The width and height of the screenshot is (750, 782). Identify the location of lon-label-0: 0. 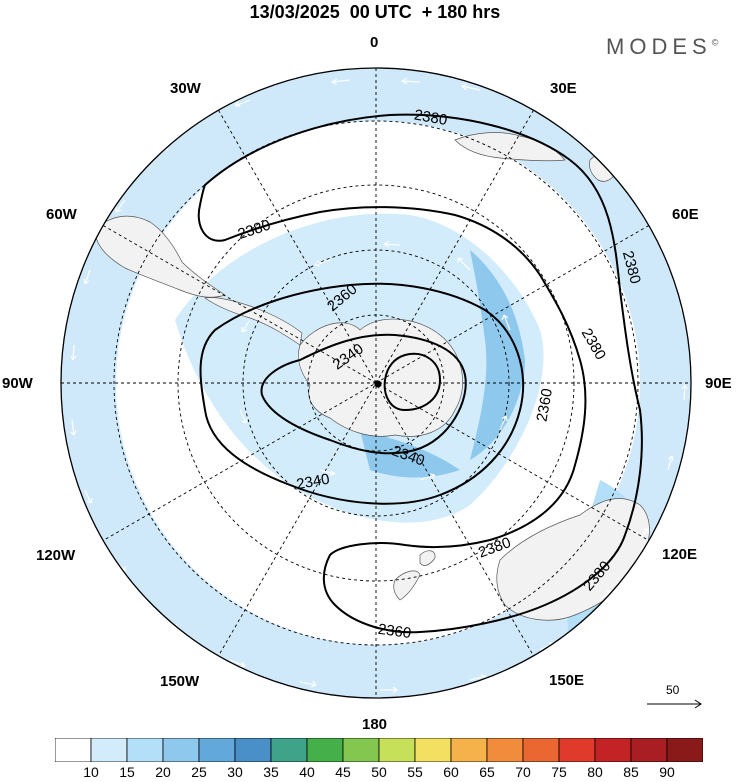
(374, 42).